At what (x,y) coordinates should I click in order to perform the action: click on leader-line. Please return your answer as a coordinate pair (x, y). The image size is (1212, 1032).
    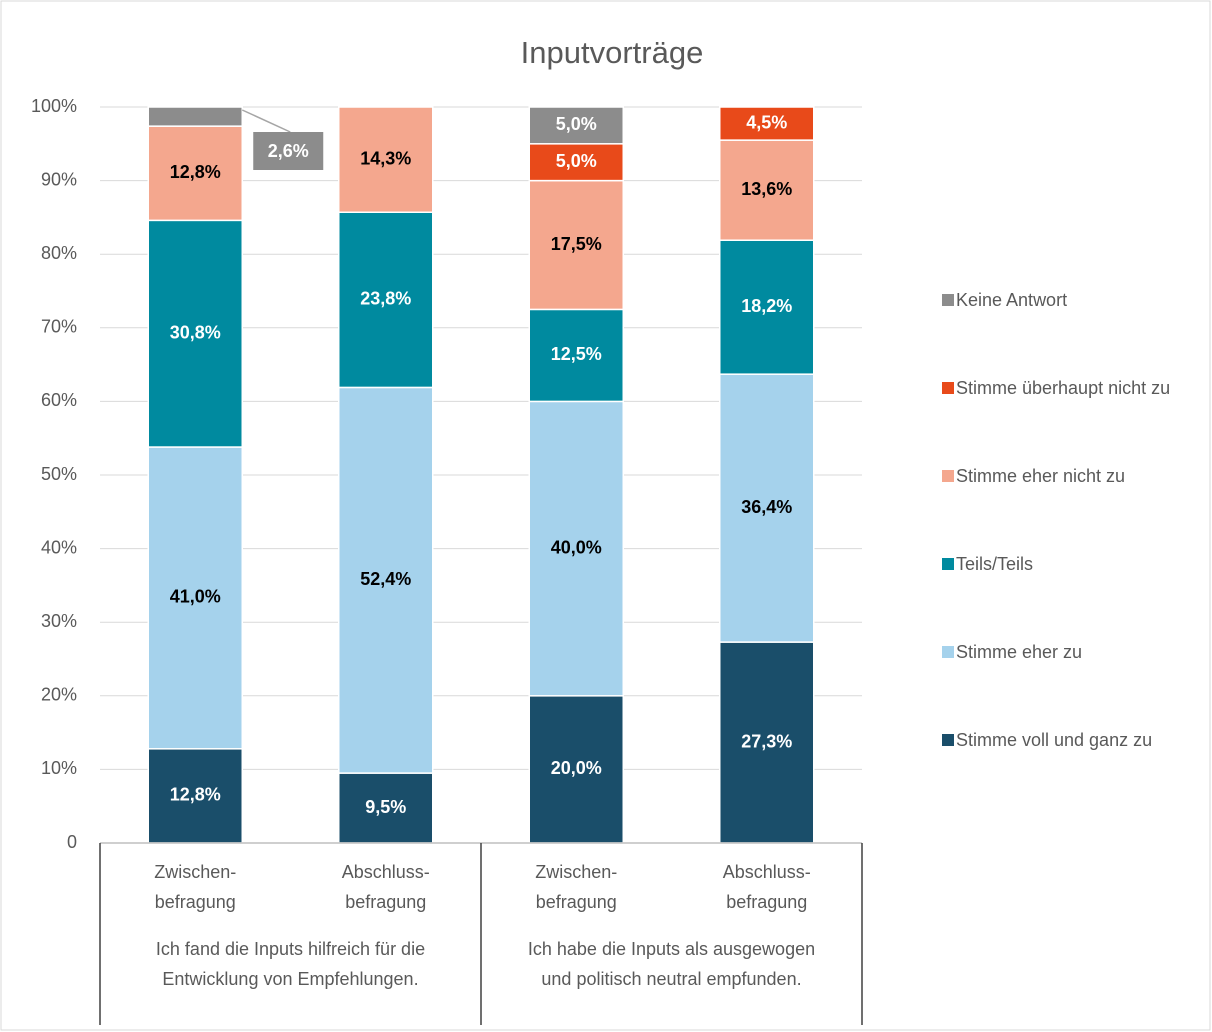
    Looking at the image, I should click on (266, 121).